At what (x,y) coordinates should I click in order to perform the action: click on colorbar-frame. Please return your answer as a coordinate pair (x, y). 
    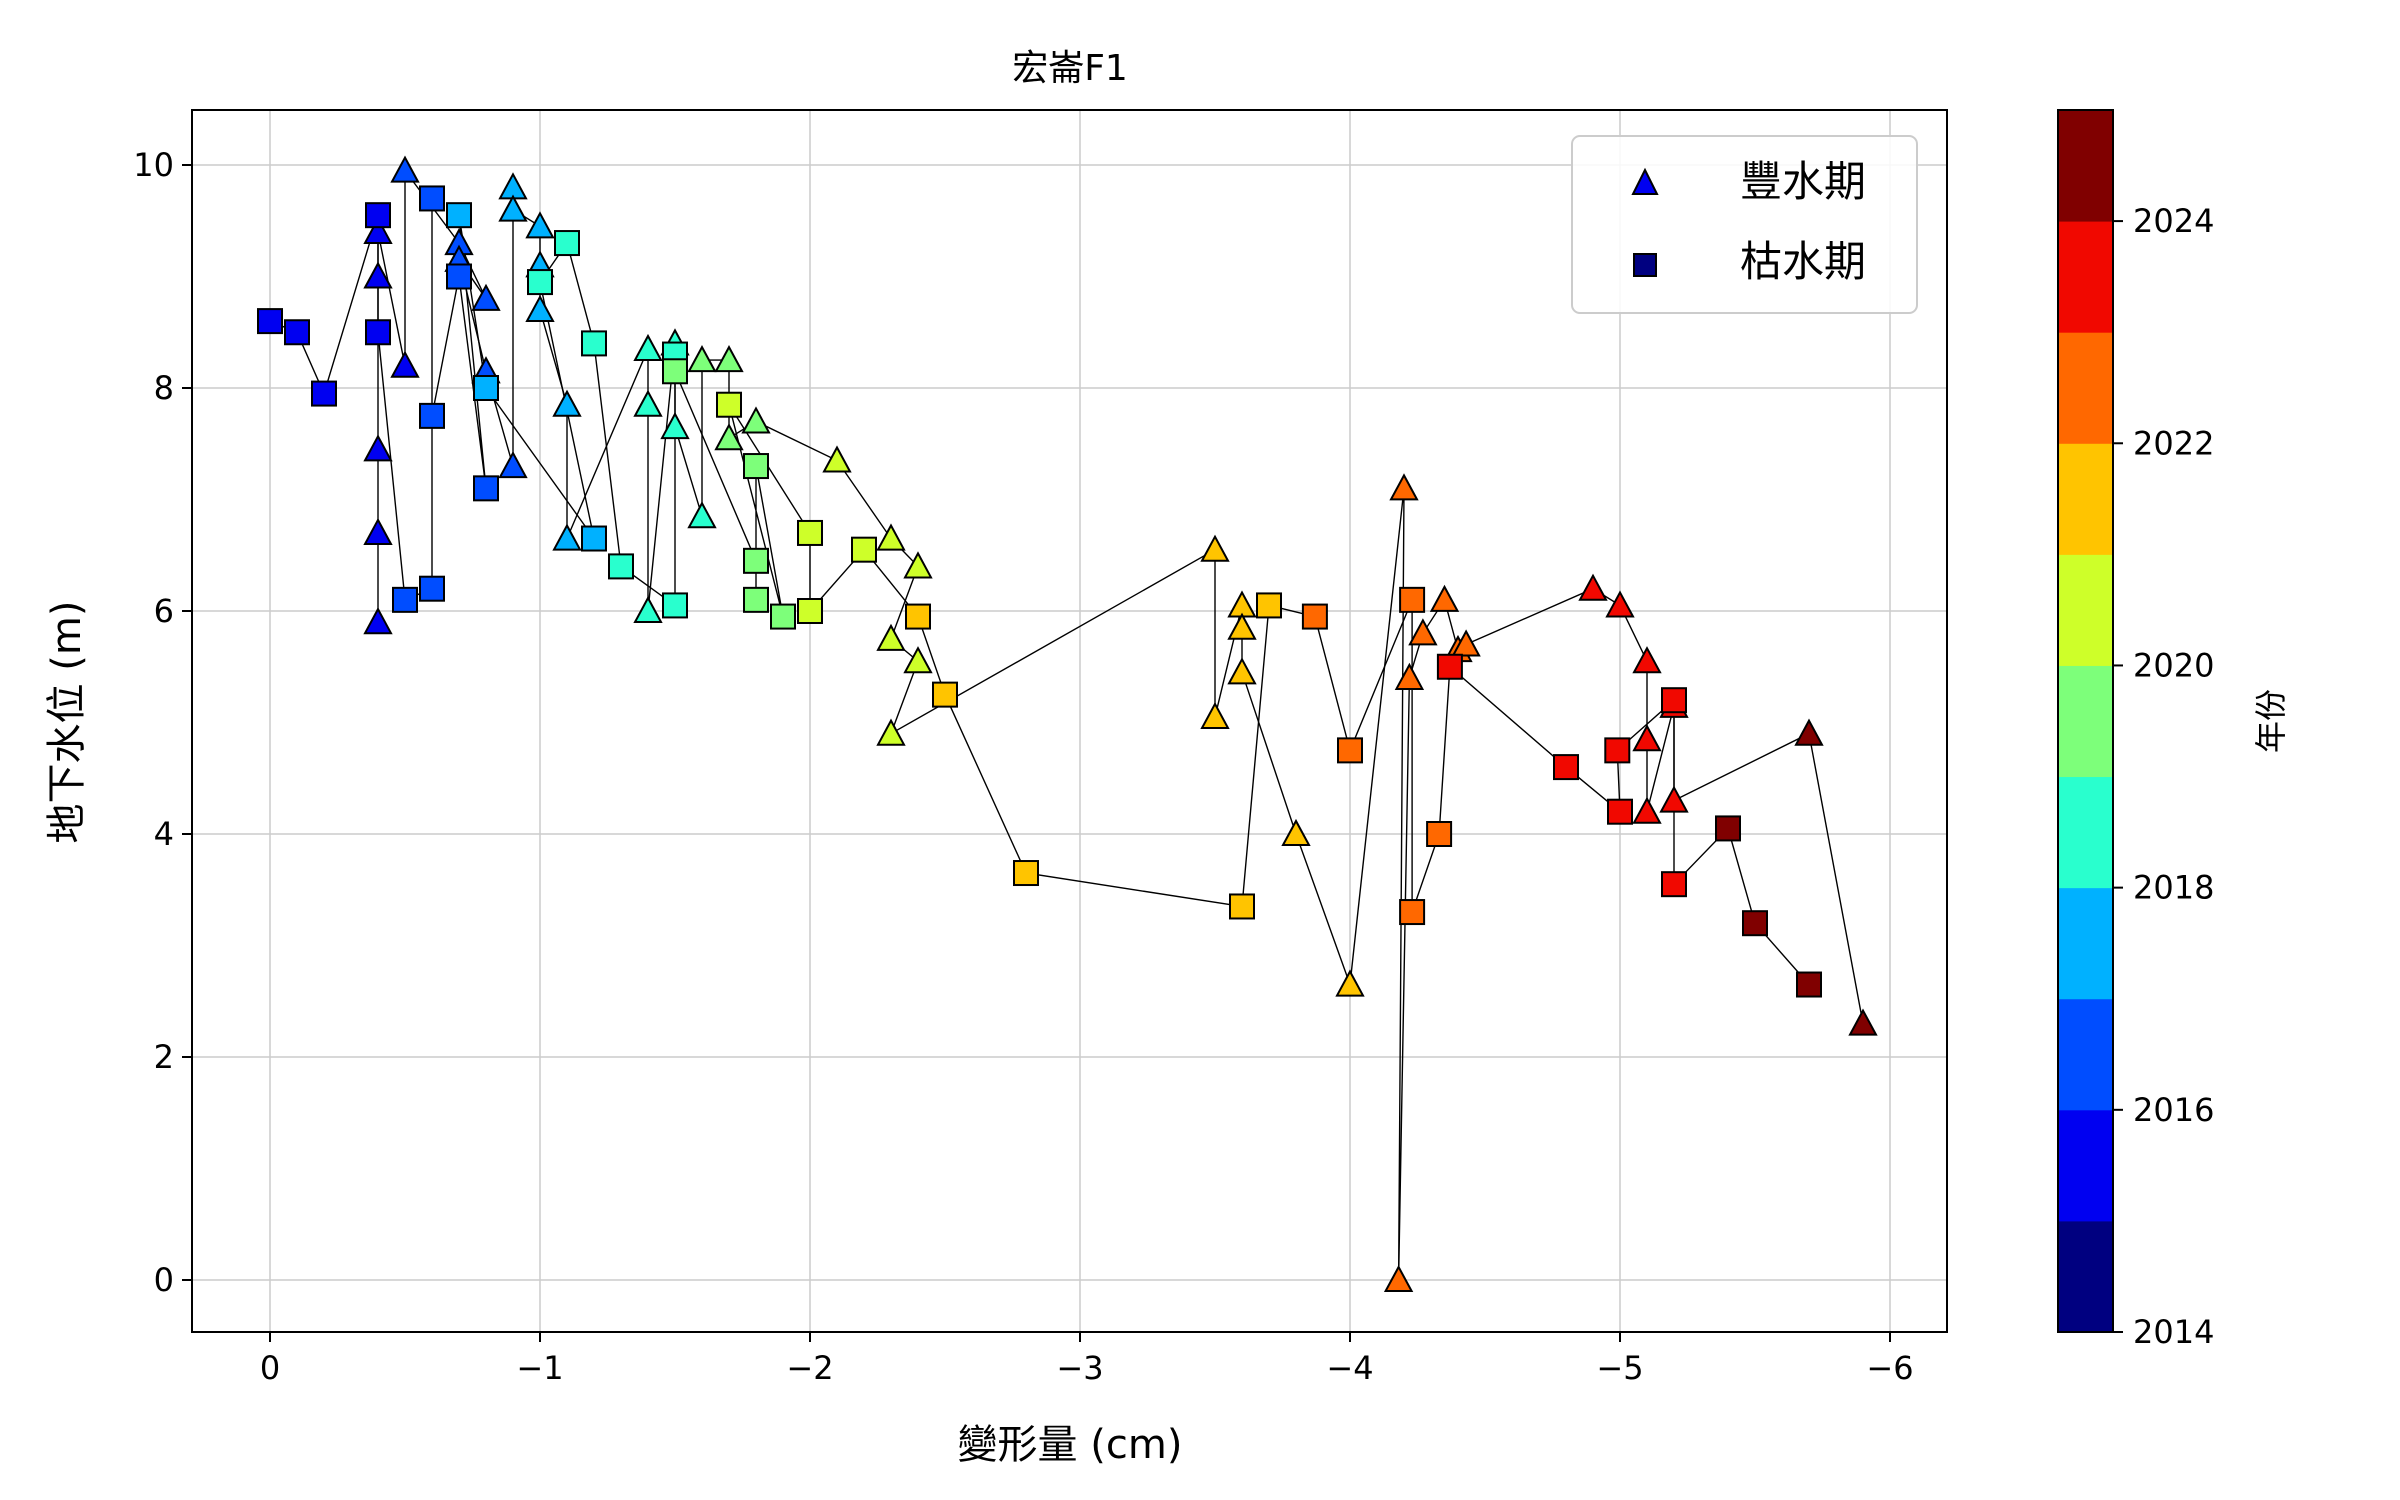
    Looking at the image, I should click on (2085, 721).